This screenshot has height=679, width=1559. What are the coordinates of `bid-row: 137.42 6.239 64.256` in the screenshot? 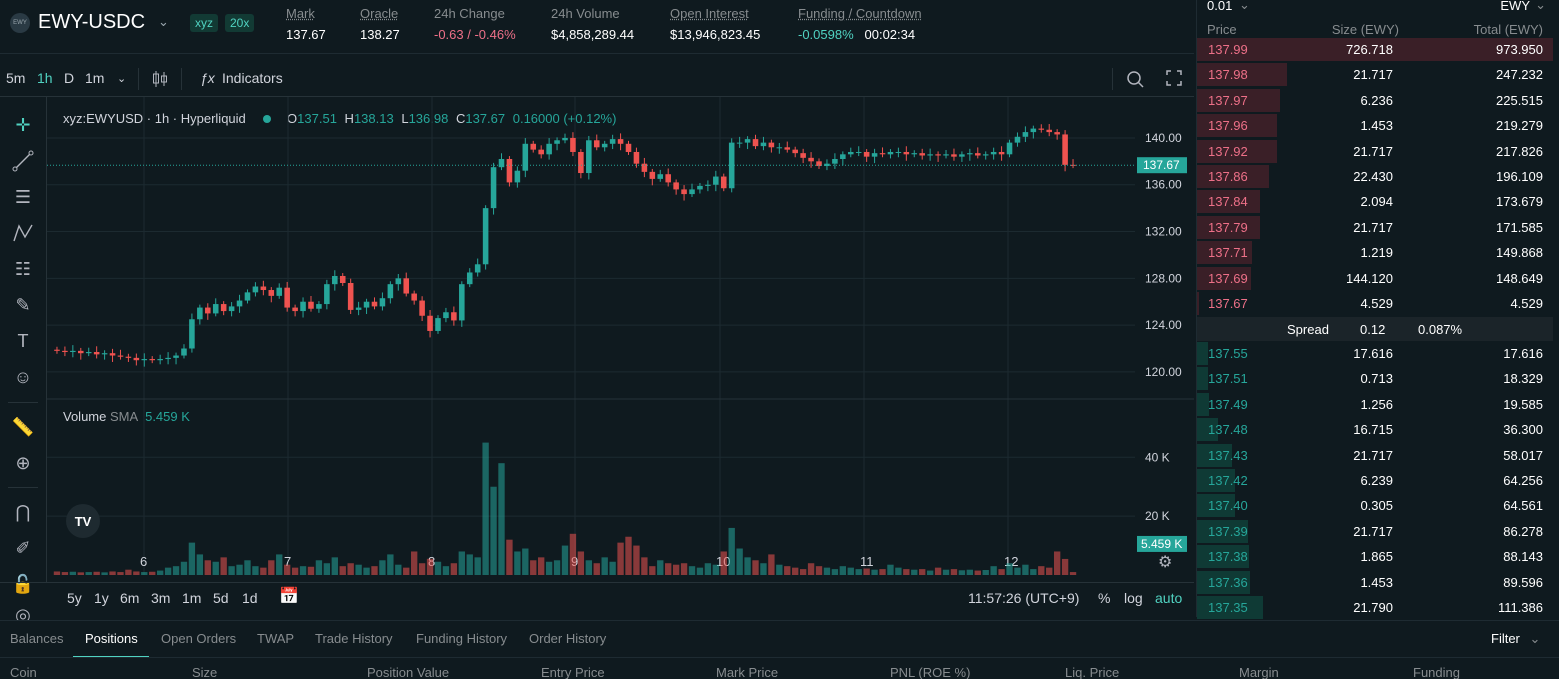 It's located at (1375, 480).